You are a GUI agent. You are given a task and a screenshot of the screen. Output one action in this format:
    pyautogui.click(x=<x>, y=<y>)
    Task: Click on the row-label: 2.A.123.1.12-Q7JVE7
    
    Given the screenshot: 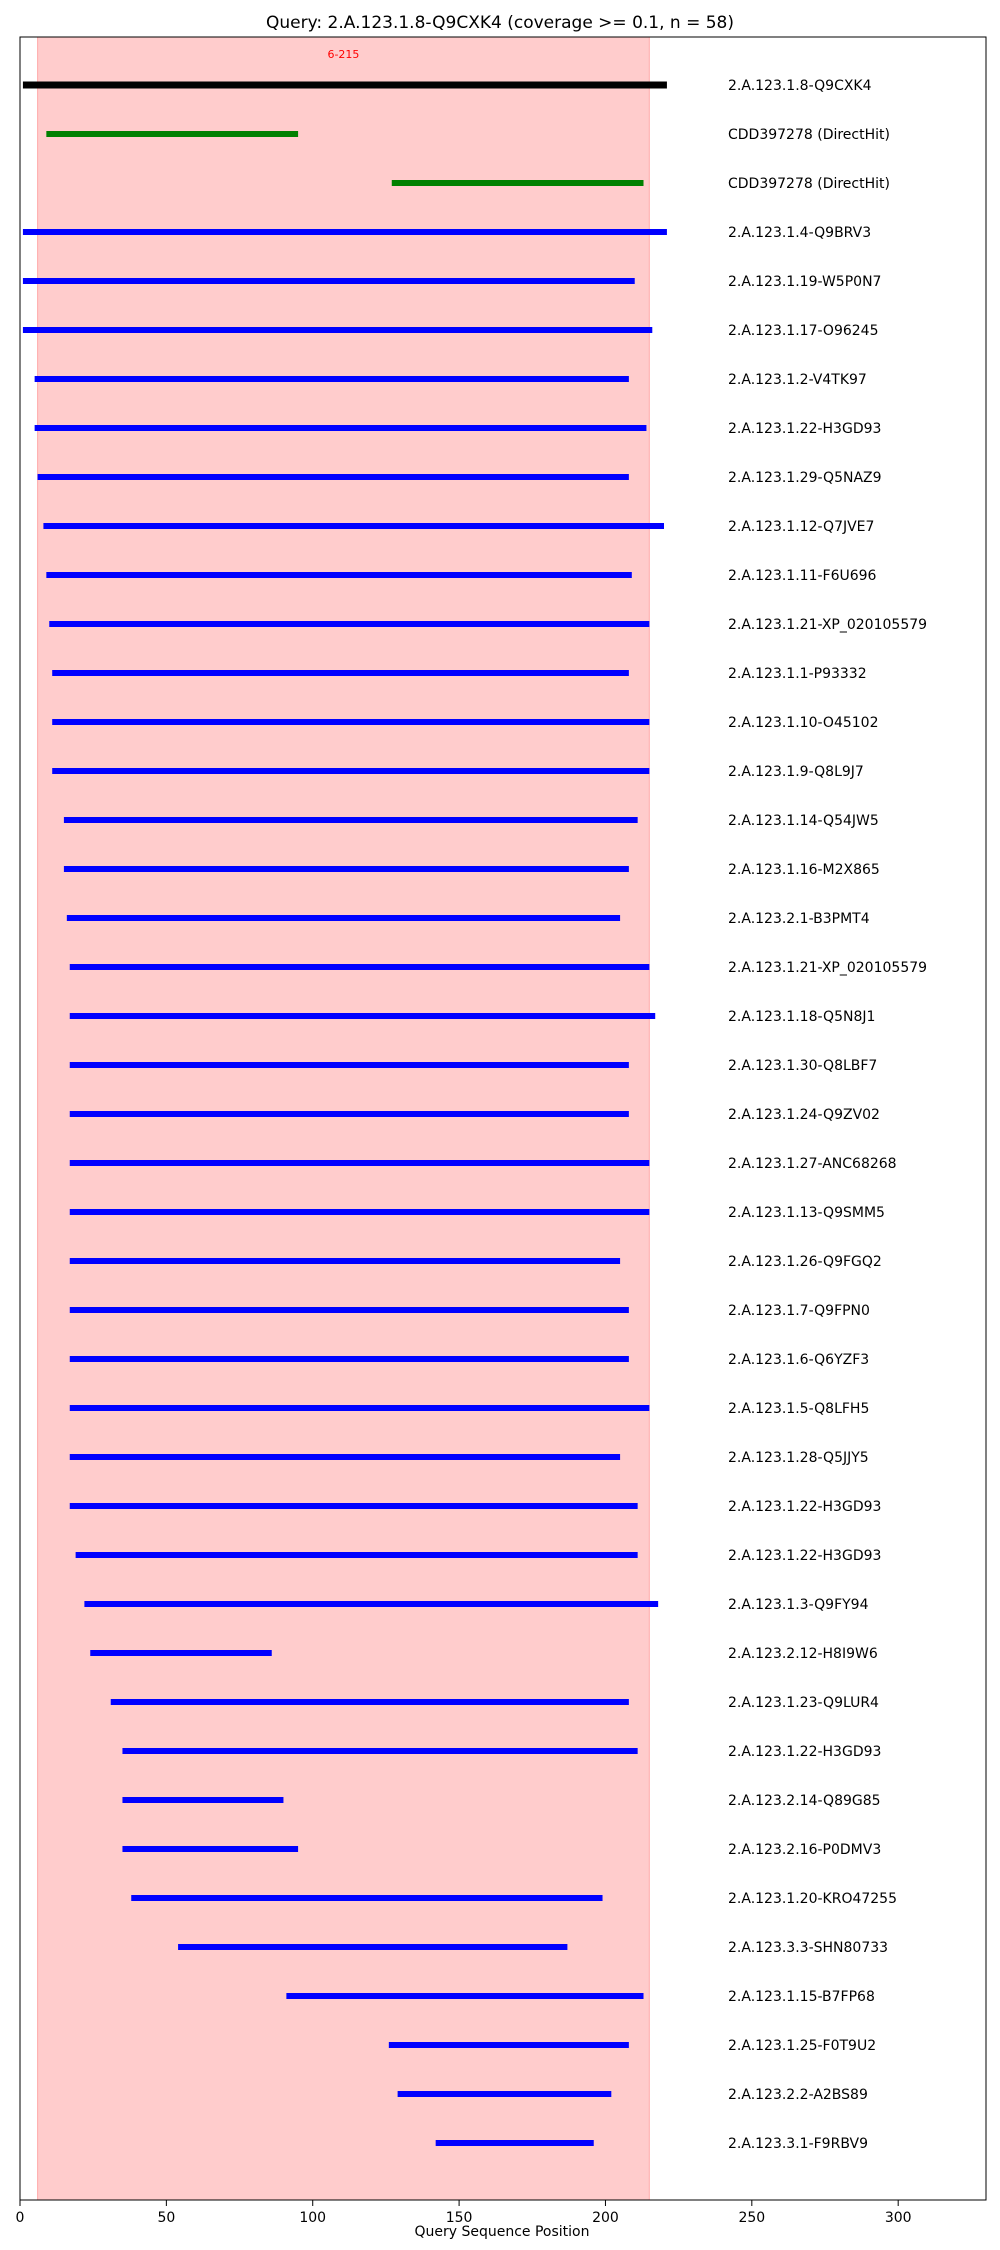 What is the action you would take?
    pyautogui.click(x=801, y=527)
    